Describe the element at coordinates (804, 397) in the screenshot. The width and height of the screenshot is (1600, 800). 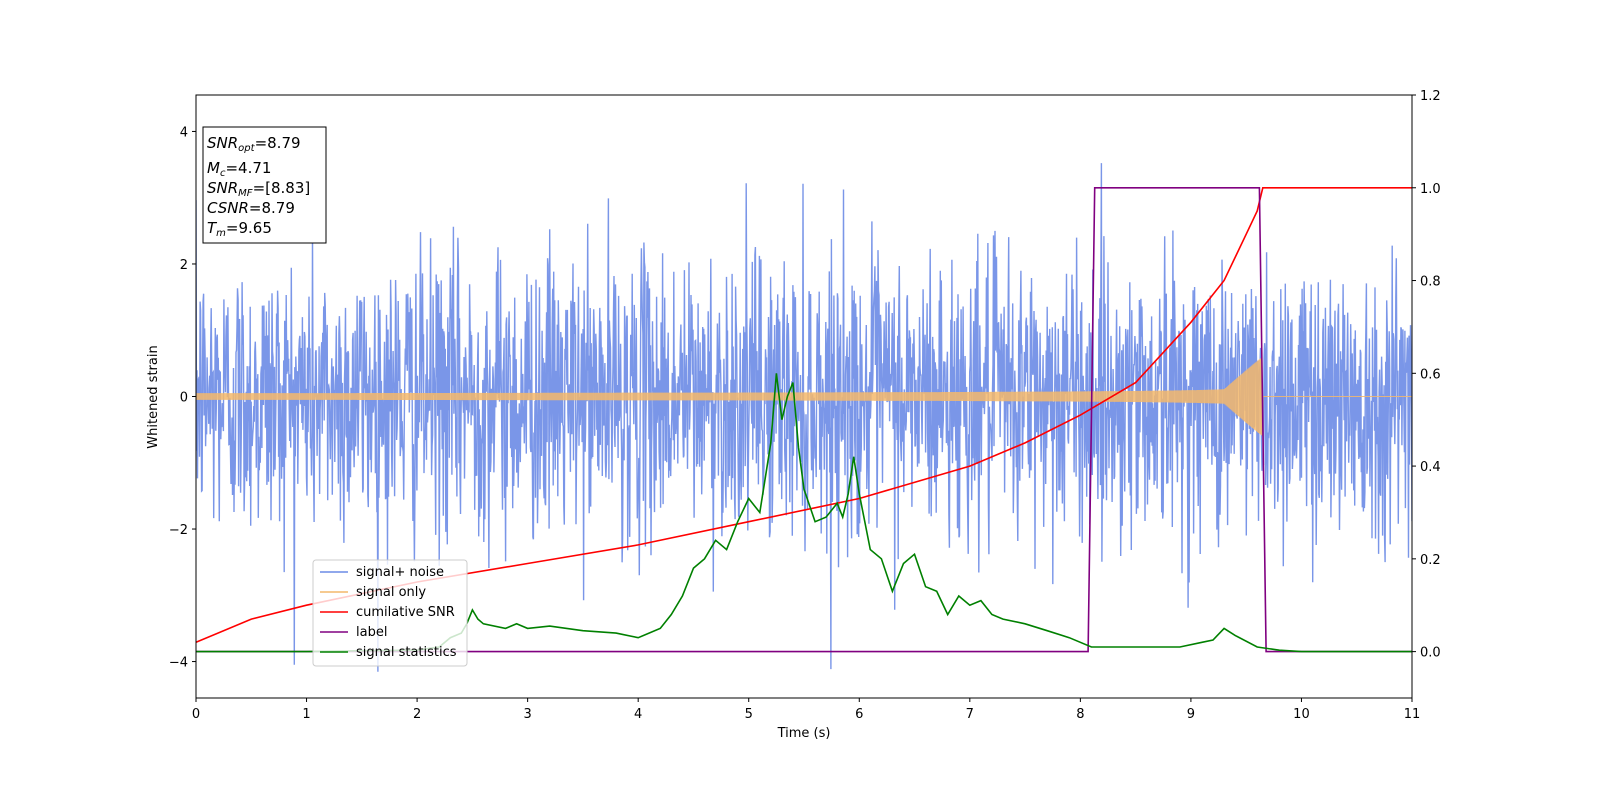
I see `series-signal-only-line` at that location.